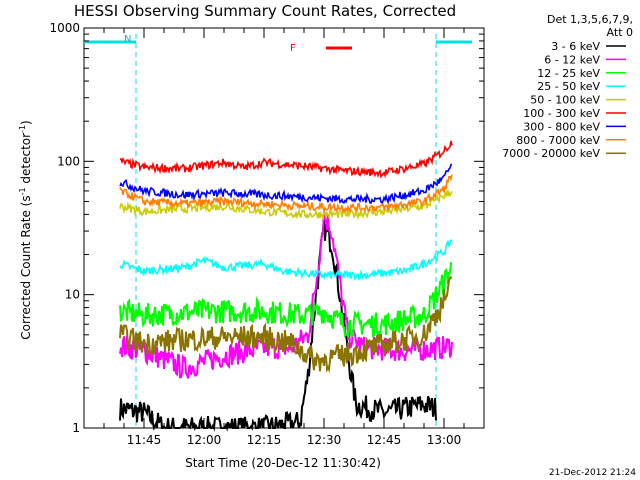  Describe the element at coordinates (324, 440) in the screenshot. I see `x-tick-label: 12:30` at that location.